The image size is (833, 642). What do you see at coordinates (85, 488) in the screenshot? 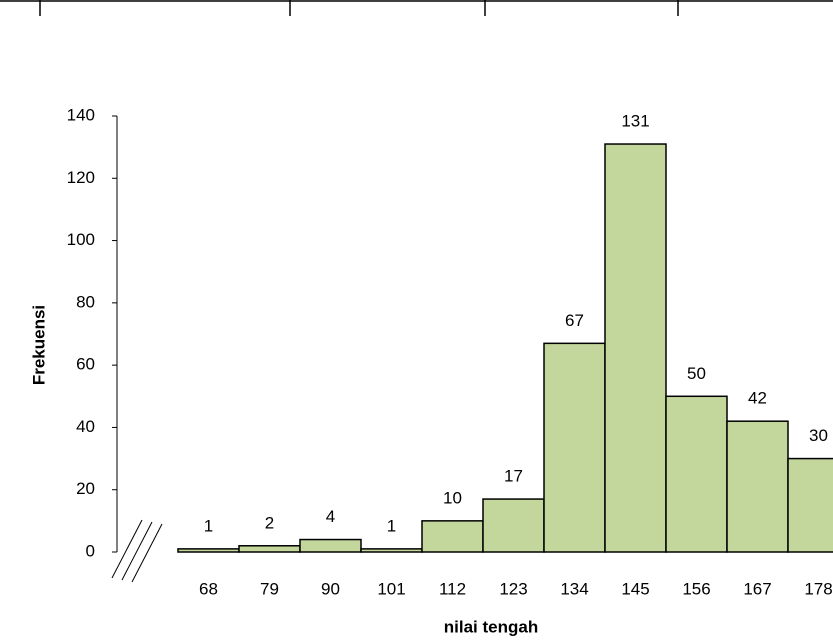
I see `y-tick-label: 20` at bounding box center [85, 488].